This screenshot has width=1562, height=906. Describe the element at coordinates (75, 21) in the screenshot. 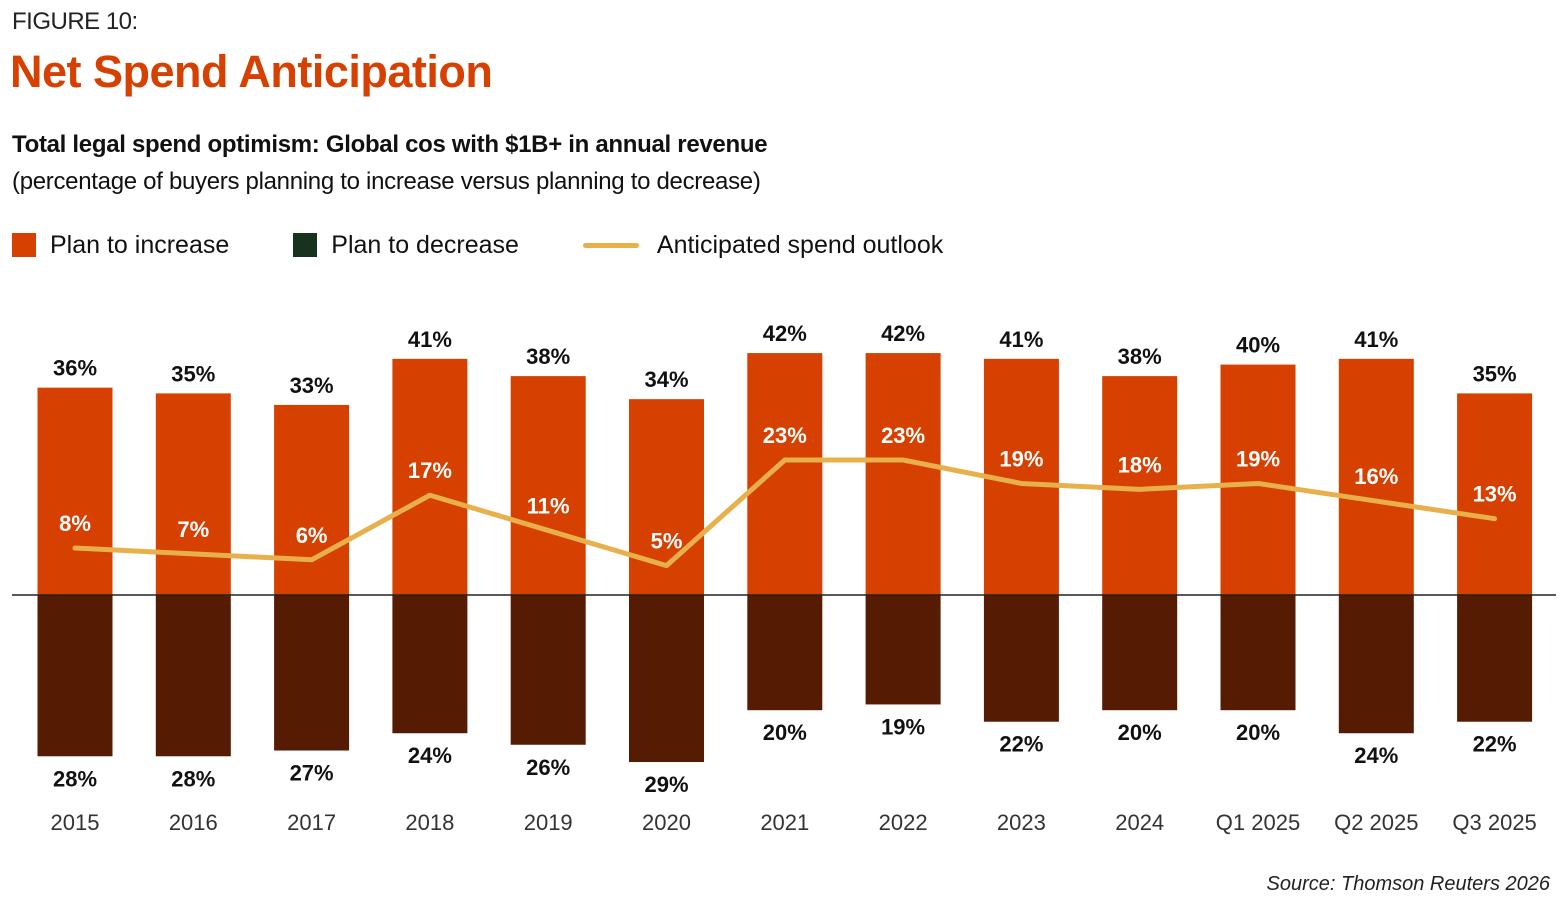

I see `figure-label: FIGURE 10:` at that location.